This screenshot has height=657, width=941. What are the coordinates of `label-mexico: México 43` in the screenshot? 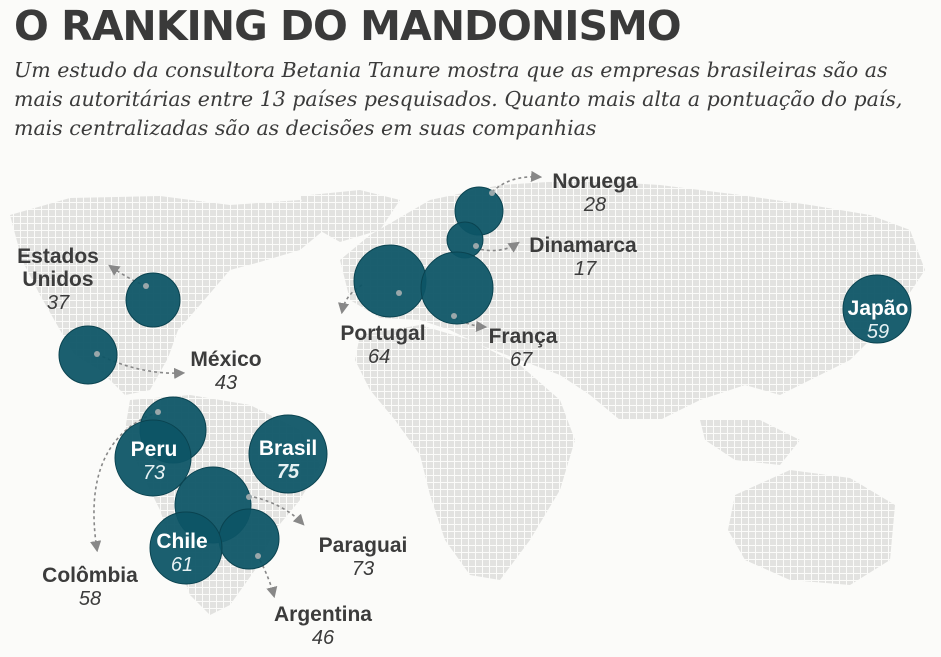 It's located at (226, 371).